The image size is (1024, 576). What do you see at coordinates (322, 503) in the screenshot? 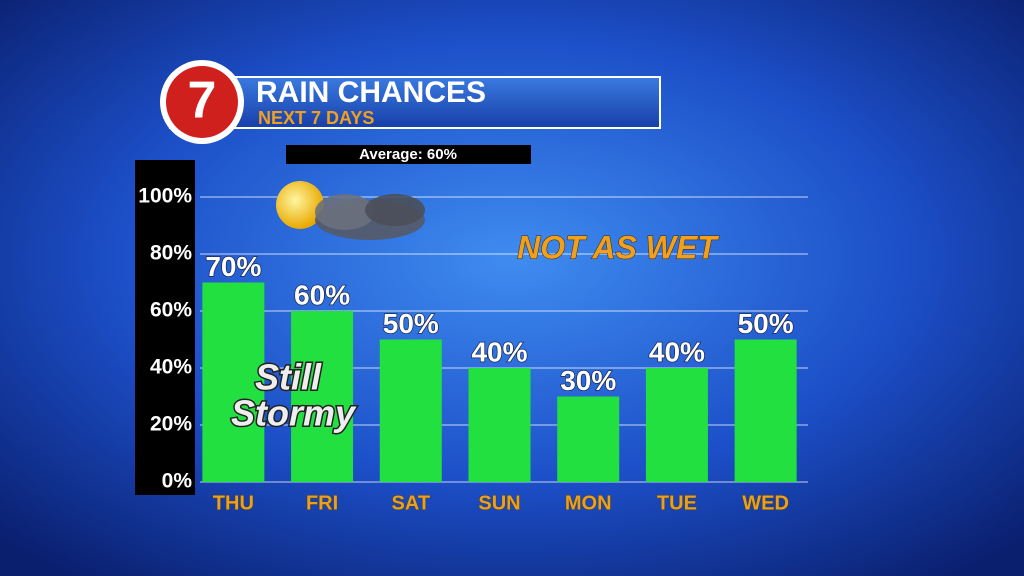
I see `x-tick-label: FRI` at bounding box center [322, 503].